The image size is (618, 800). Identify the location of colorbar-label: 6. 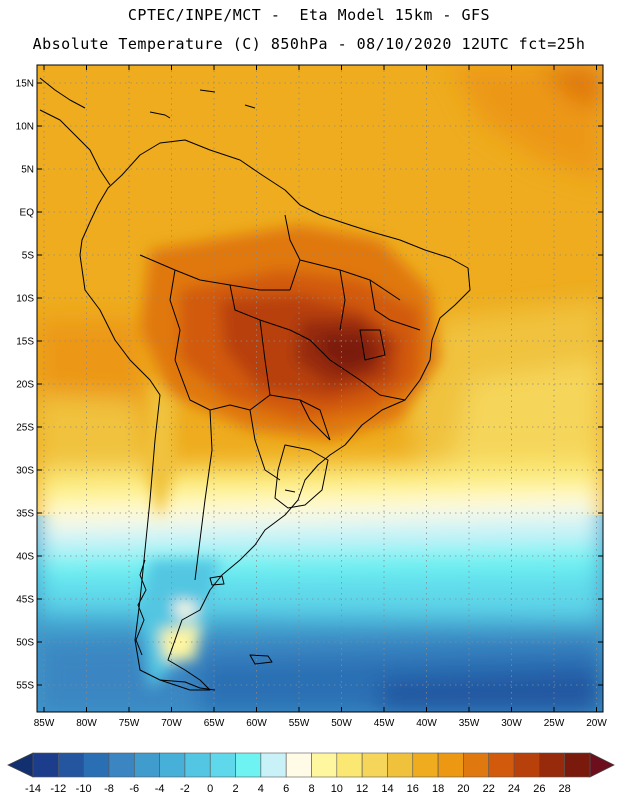
(286, 789).